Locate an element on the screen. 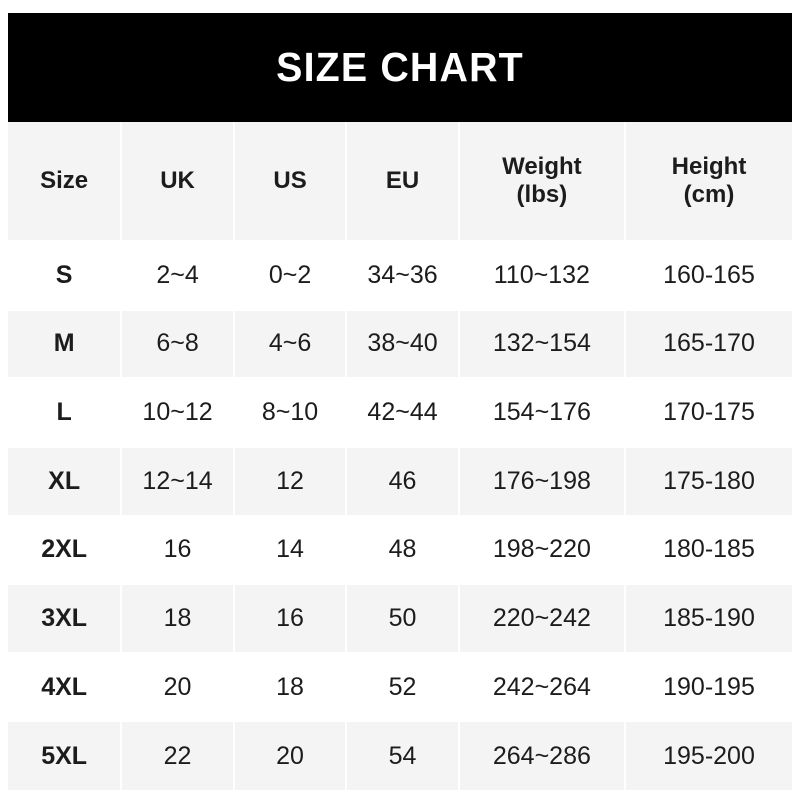  table-row: 2XL 16 14 48 198~220 180-185 is located at coordinates (400, 550).